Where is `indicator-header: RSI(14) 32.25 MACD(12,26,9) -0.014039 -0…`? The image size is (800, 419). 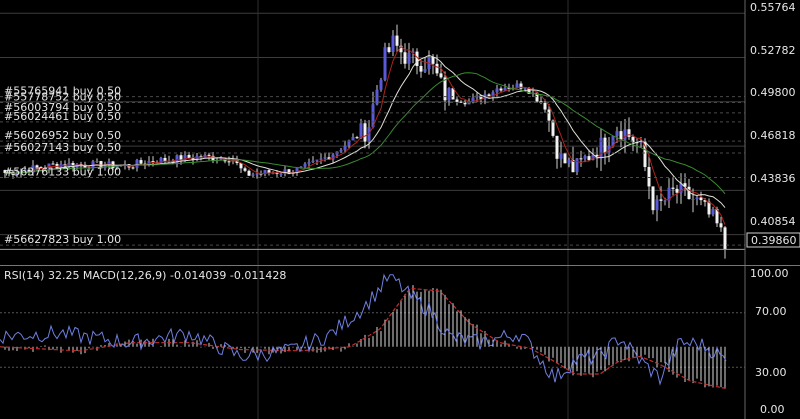
indicator-header: RSI(14) 32.25 MACD(12,26,9) -0.014039 -0… is located at coordinates (145, 275).